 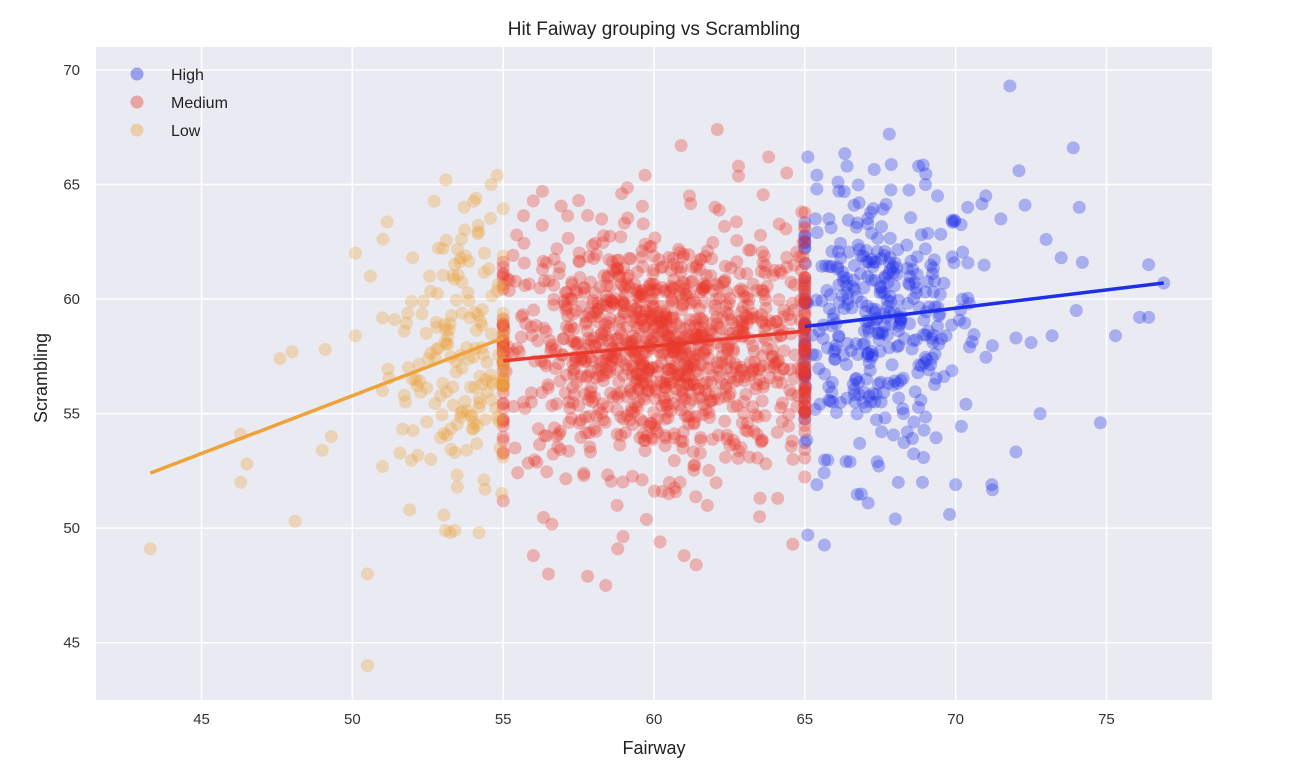 I want to click on x-tick-label: 45, so click(x=201, y=719).